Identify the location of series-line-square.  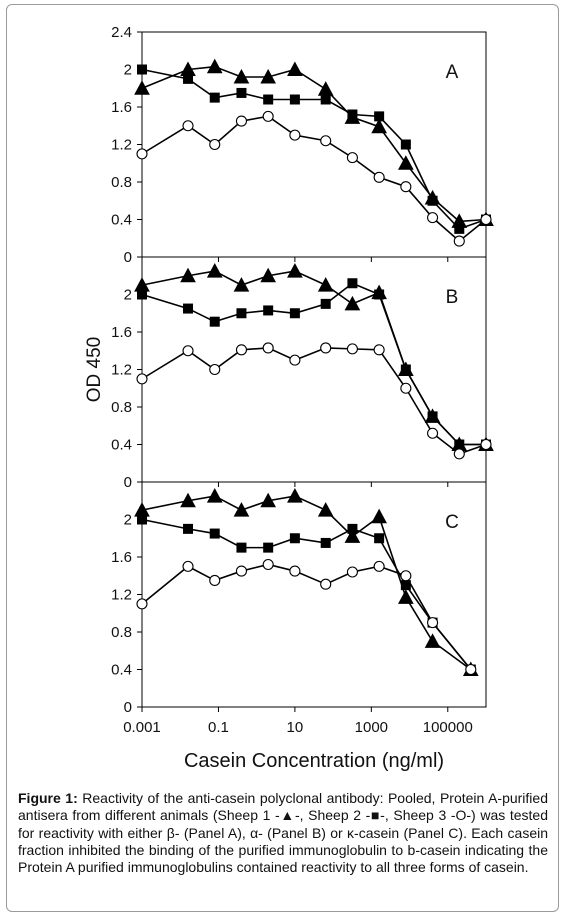
(306, 594).